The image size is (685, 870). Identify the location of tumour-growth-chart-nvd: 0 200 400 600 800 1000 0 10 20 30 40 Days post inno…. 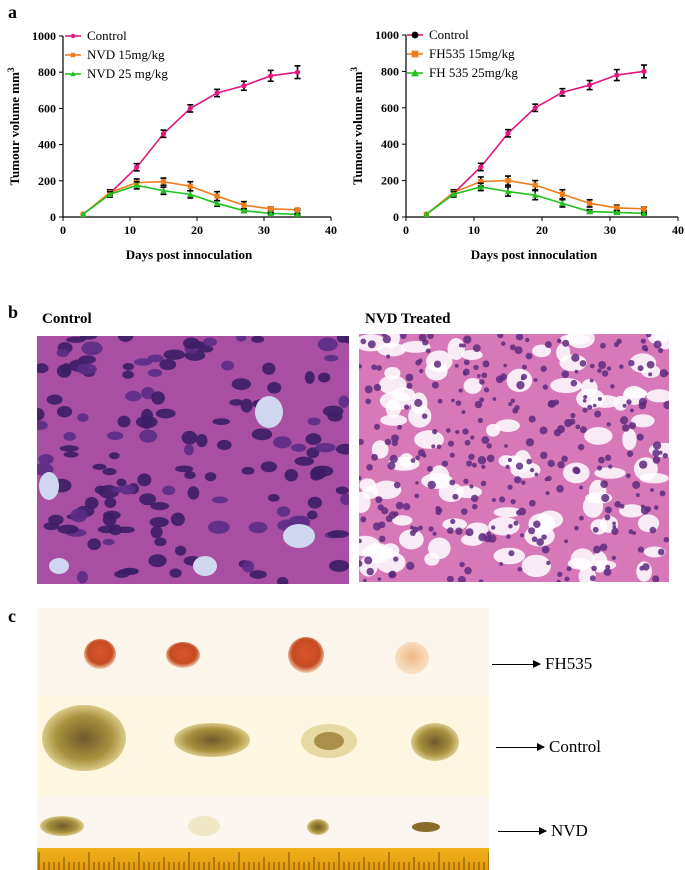
(171, 145).